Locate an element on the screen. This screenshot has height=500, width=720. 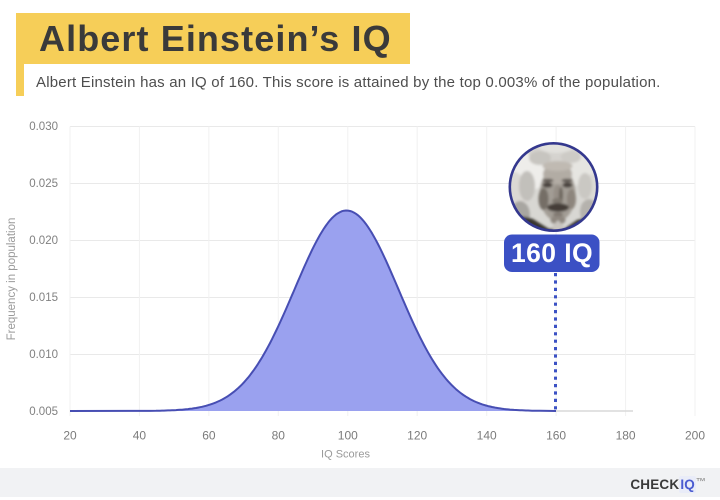
svg-text: 0.020 is located at coordinates (43, 241).